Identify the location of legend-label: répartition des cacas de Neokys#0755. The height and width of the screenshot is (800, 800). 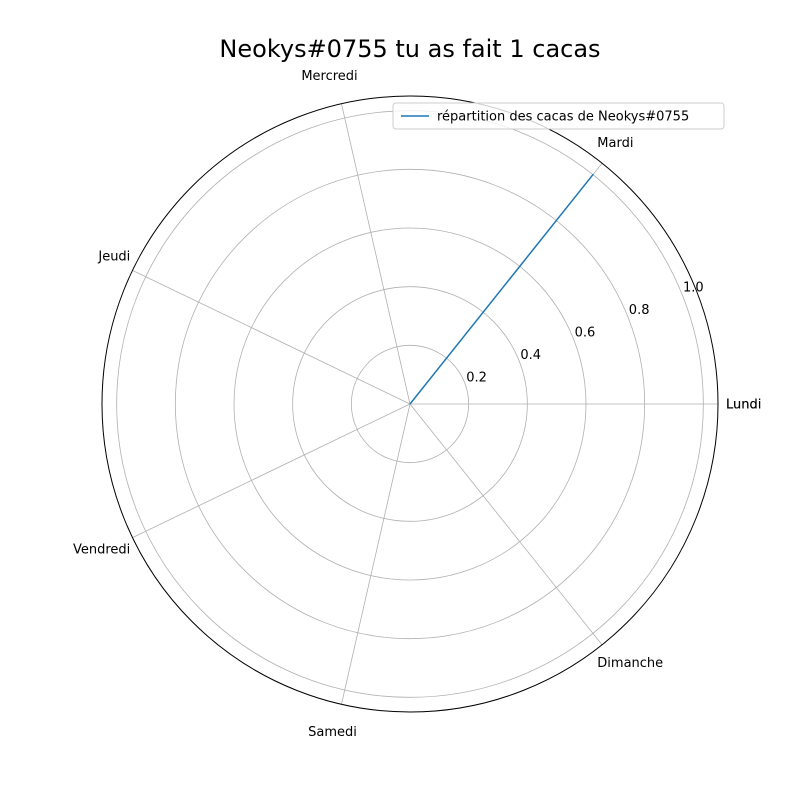
(563, 117).